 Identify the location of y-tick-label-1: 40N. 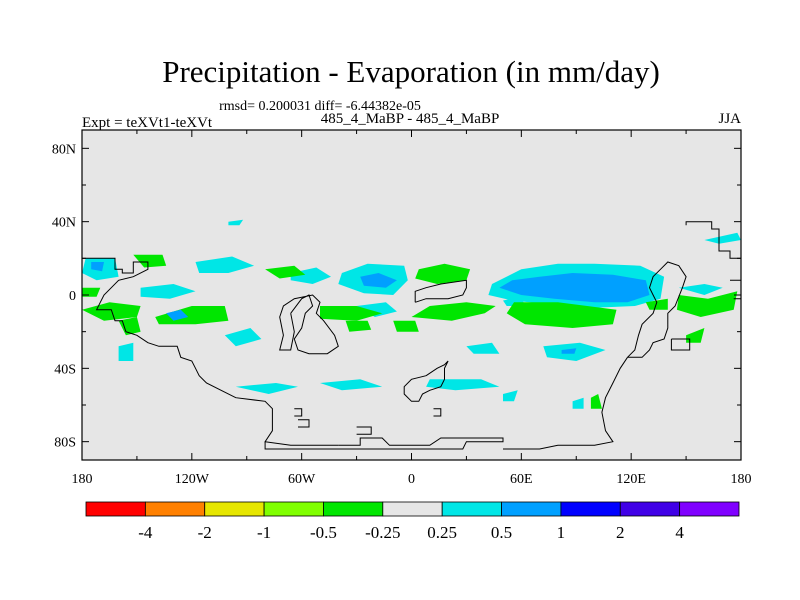
(64, 223).